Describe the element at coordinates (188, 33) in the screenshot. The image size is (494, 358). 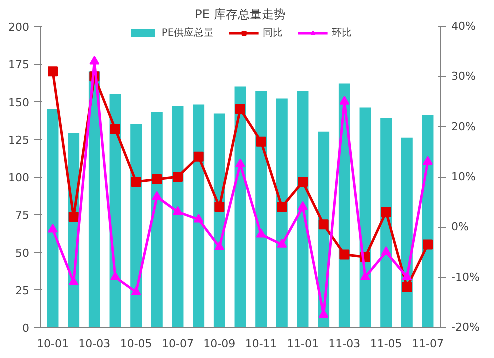
I see `legend-label: PE供应总量` at that location.